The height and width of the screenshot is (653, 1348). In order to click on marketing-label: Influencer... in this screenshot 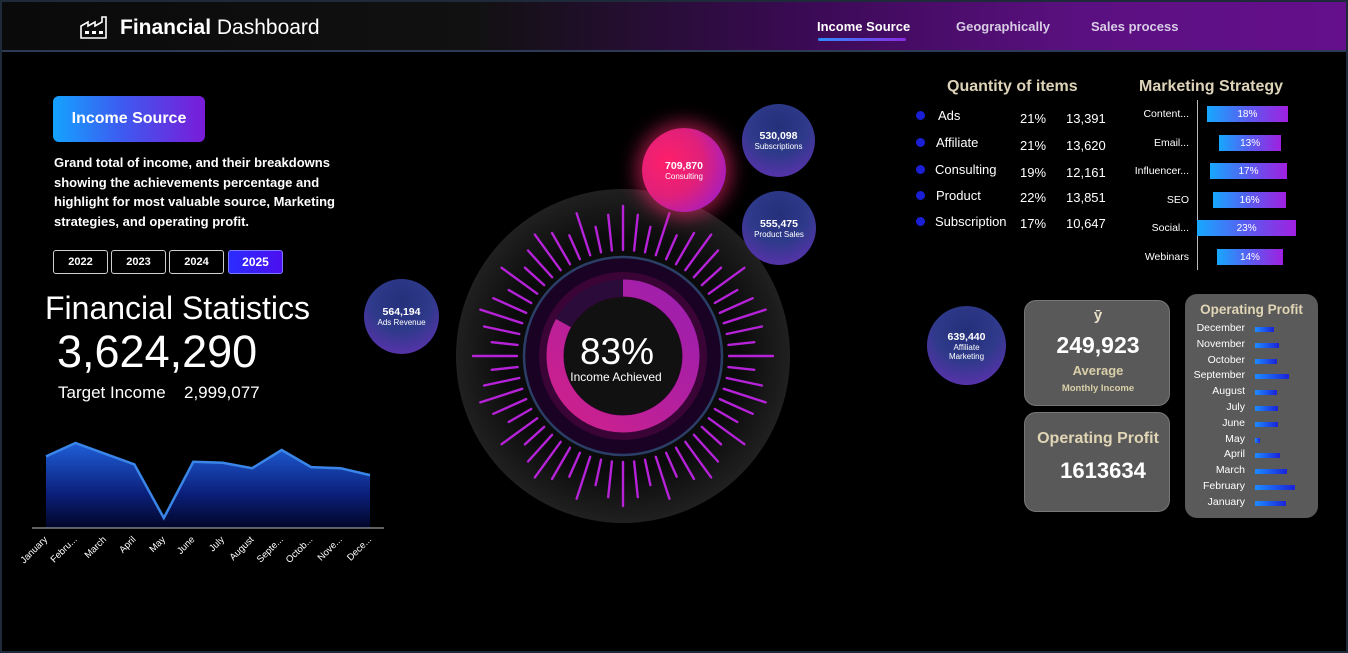, I will do `click(1161, 171)`.